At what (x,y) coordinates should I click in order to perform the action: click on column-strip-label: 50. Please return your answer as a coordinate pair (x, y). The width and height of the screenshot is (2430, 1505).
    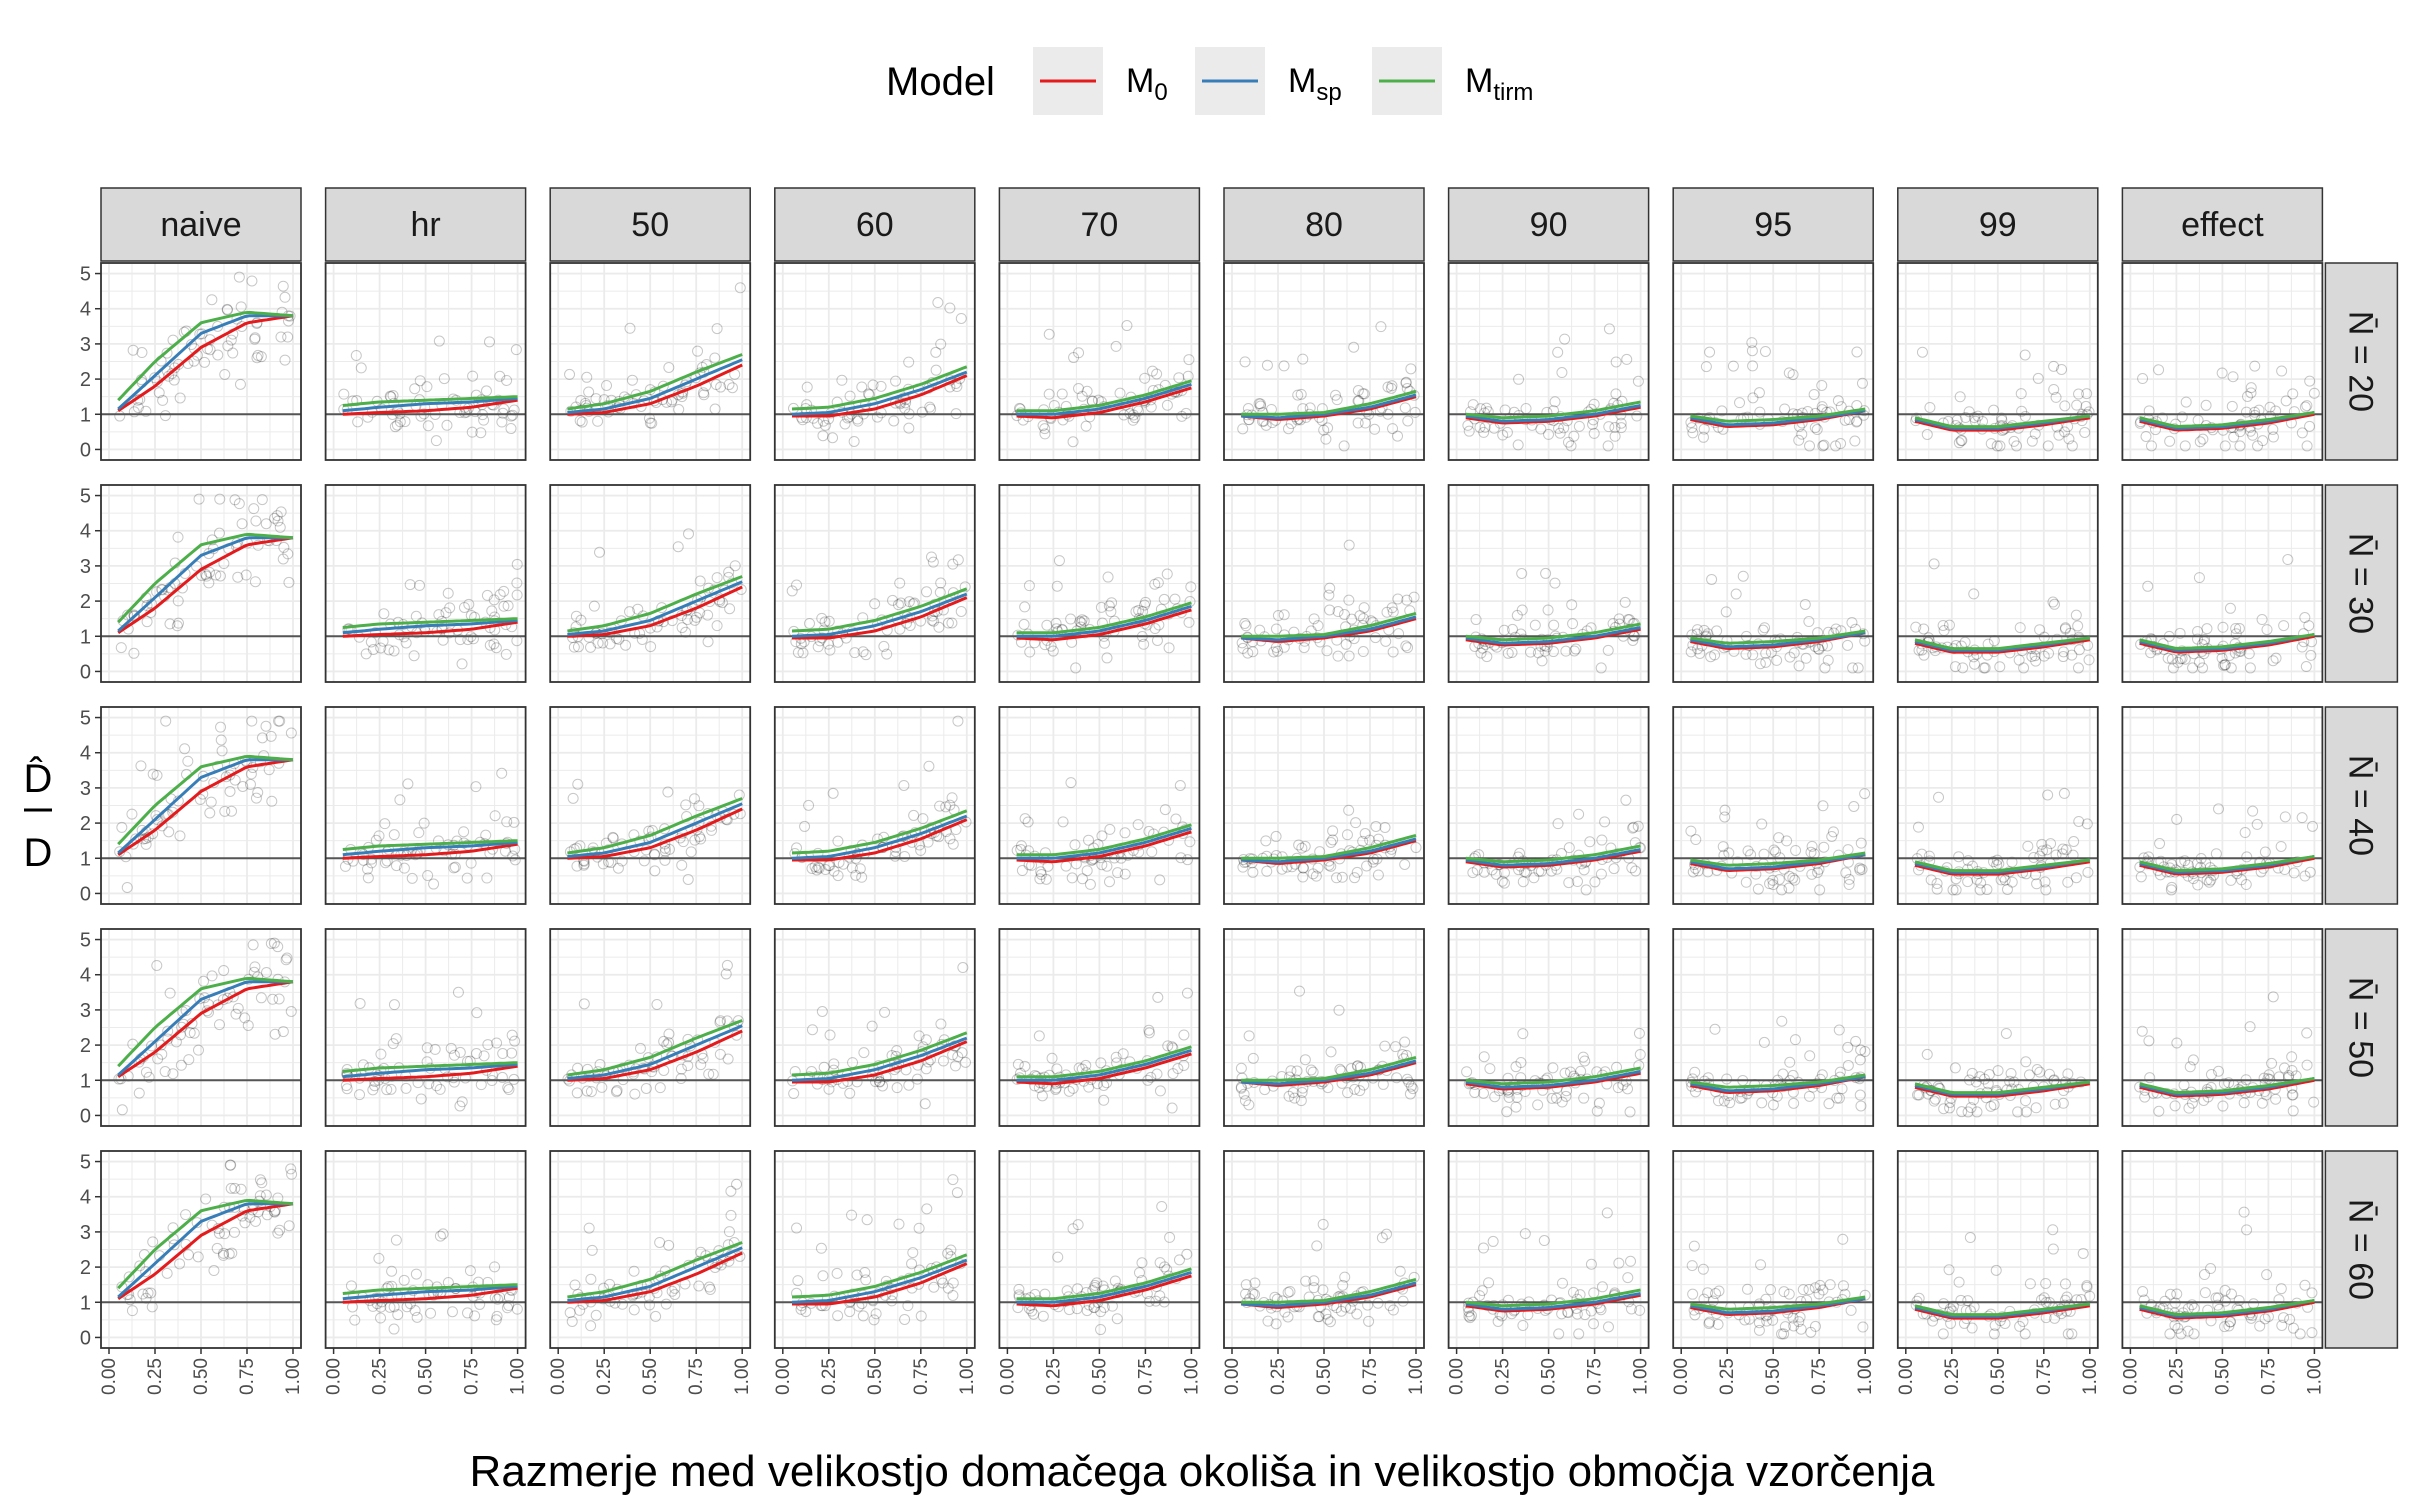
    Looking at the image, I should click on (650, 225).